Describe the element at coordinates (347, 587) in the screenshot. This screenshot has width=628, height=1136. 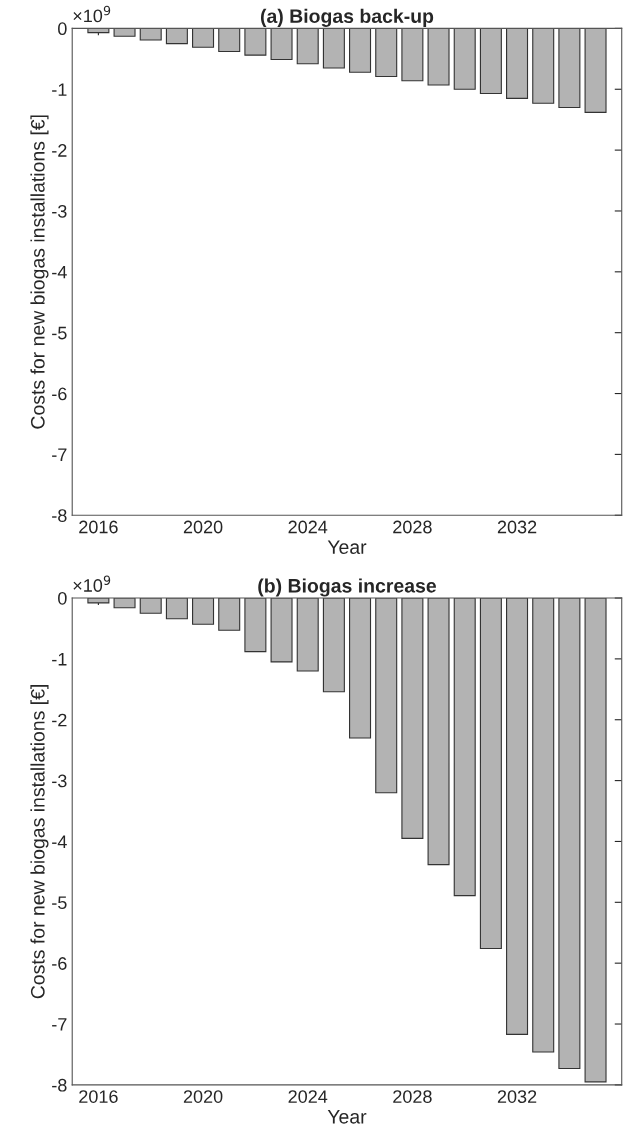
I see `chart-title: (b) Biogas increase` at that location.